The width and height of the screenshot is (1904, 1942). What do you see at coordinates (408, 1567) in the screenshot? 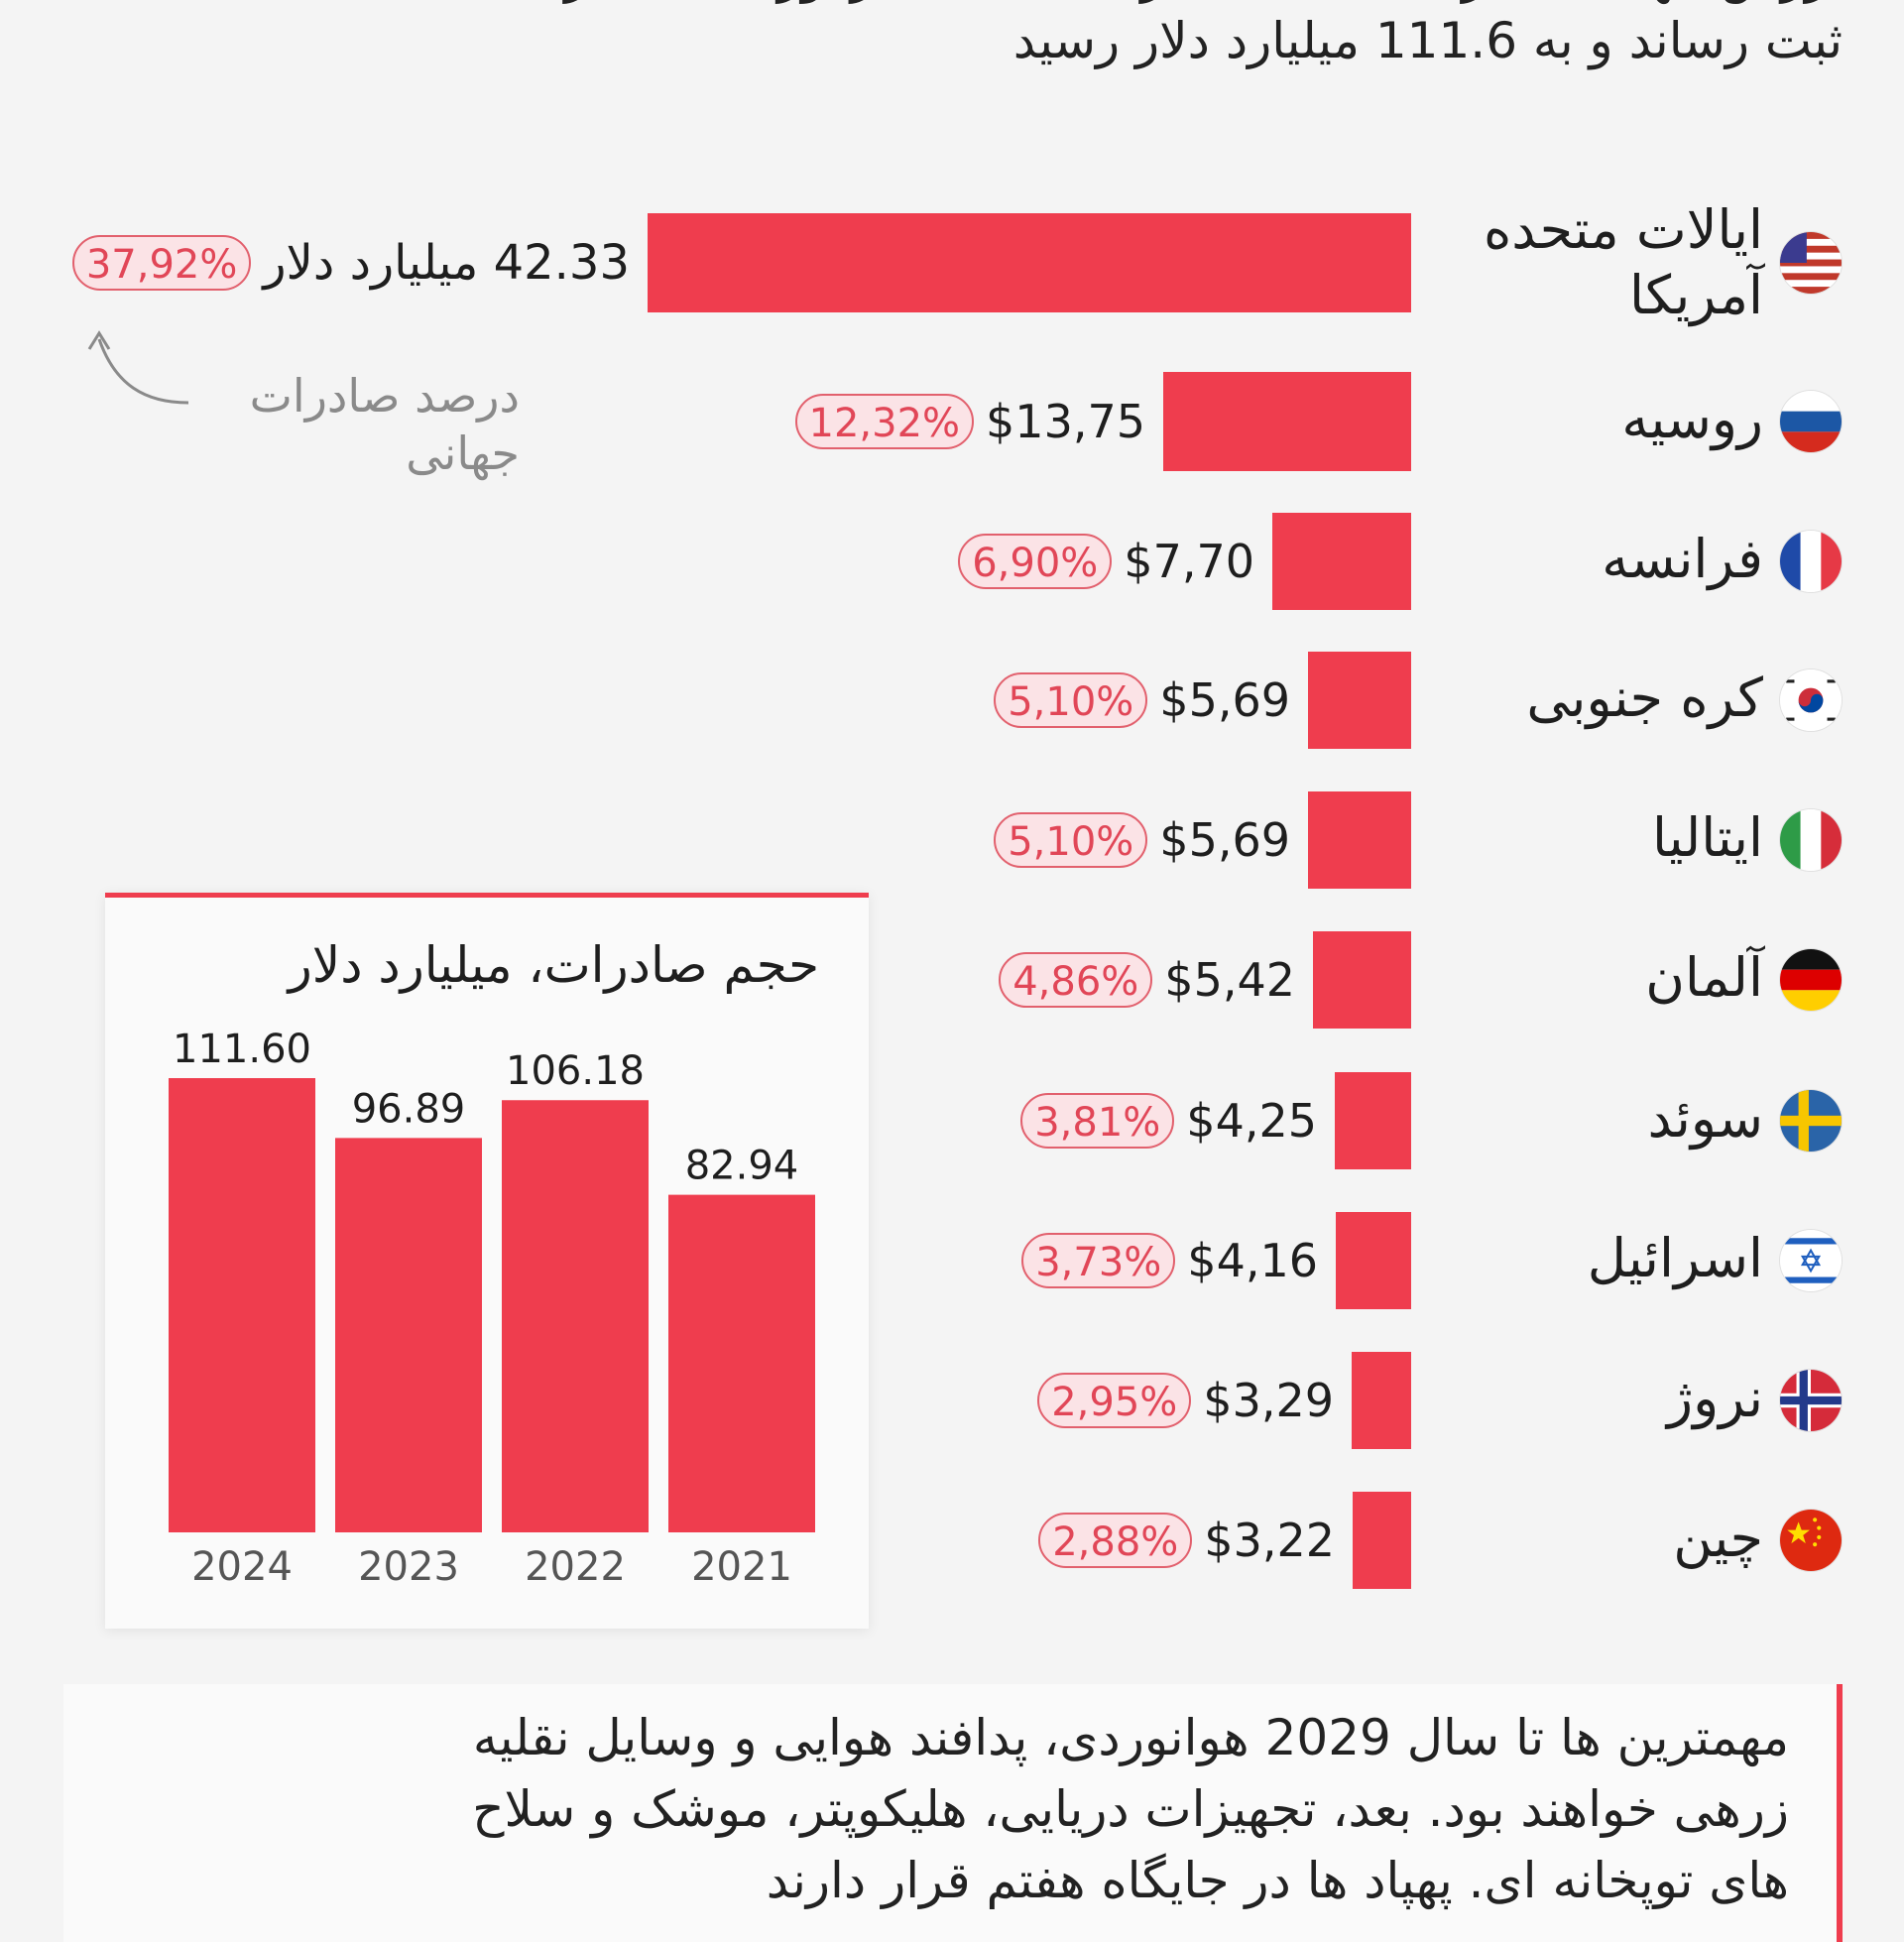
I see `year-tick-label: 2023` at bounding box center [408, 1567].